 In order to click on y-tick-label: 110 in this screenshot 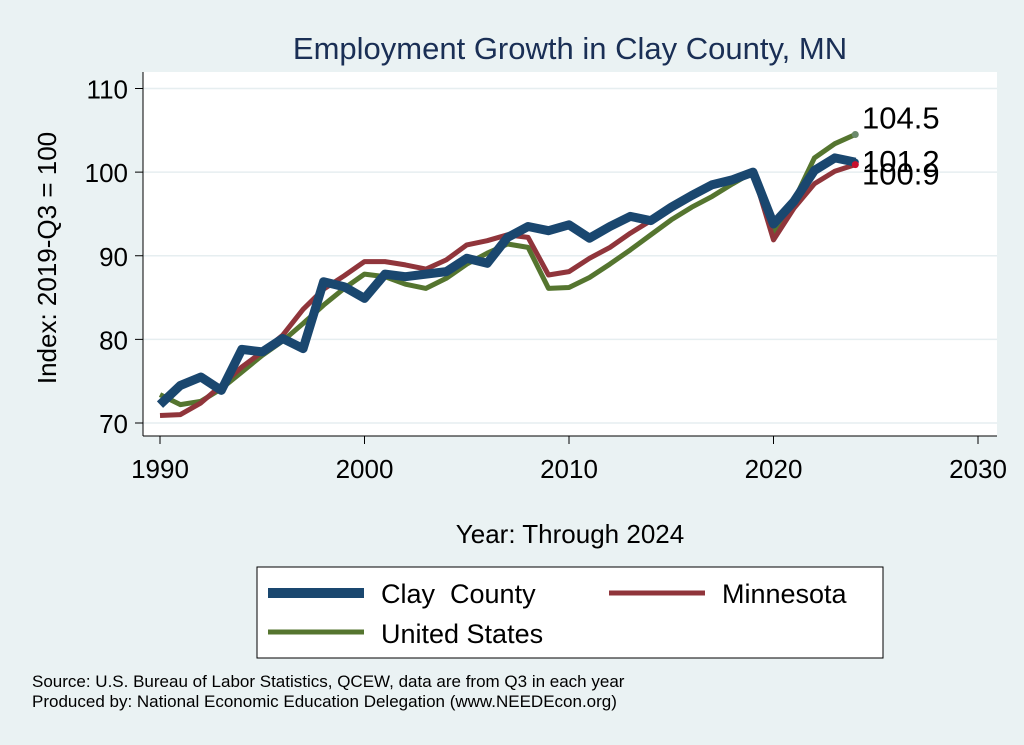, I will do `click(107, 90)`.